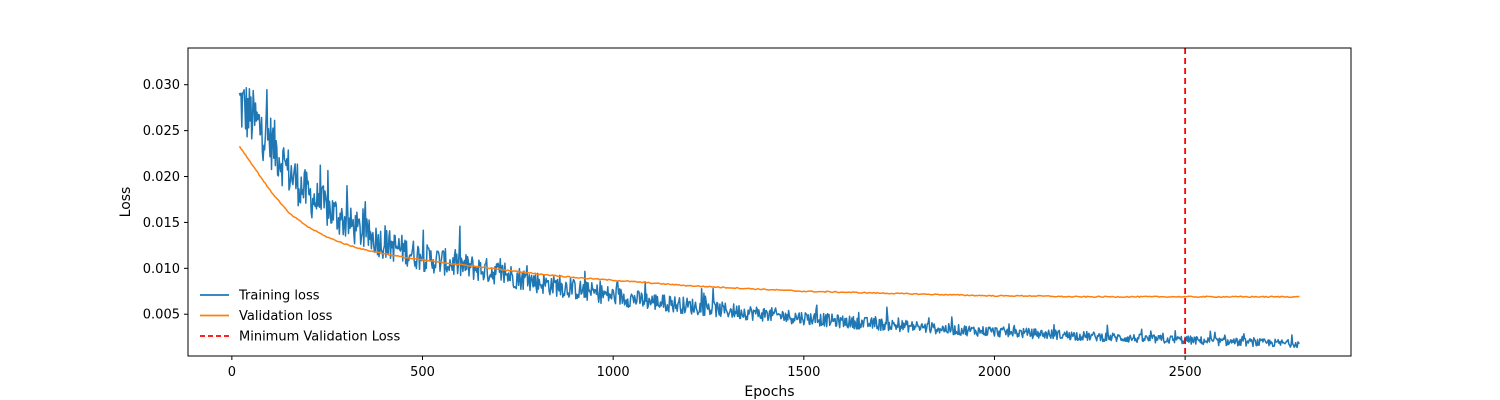 The image size is (1500, 400). Describe the element at coordinates (161, 269) in the screenshot. I see `y-tick-label: 0.010` at that location.